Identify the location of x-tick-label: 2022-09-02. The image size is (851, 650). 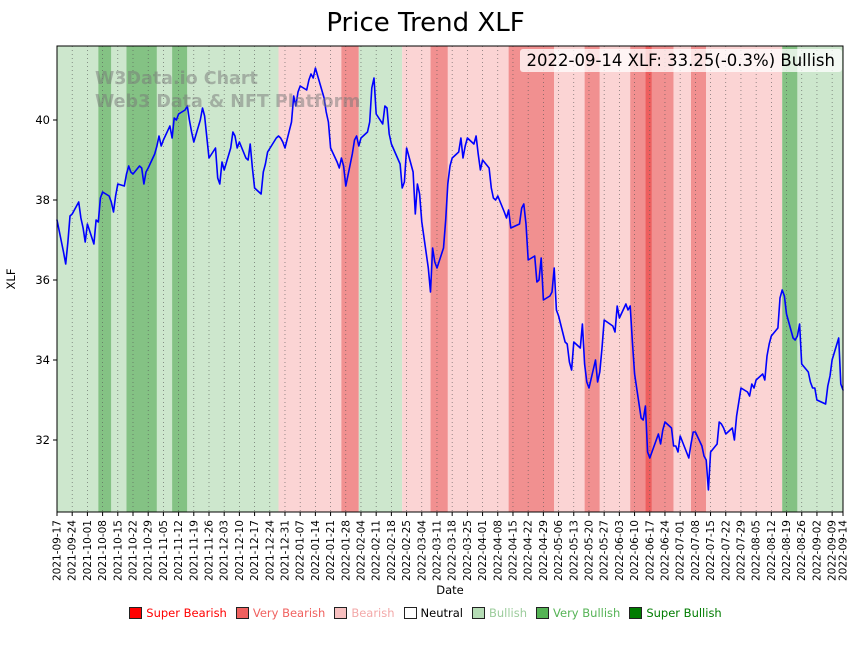
(817, 550).